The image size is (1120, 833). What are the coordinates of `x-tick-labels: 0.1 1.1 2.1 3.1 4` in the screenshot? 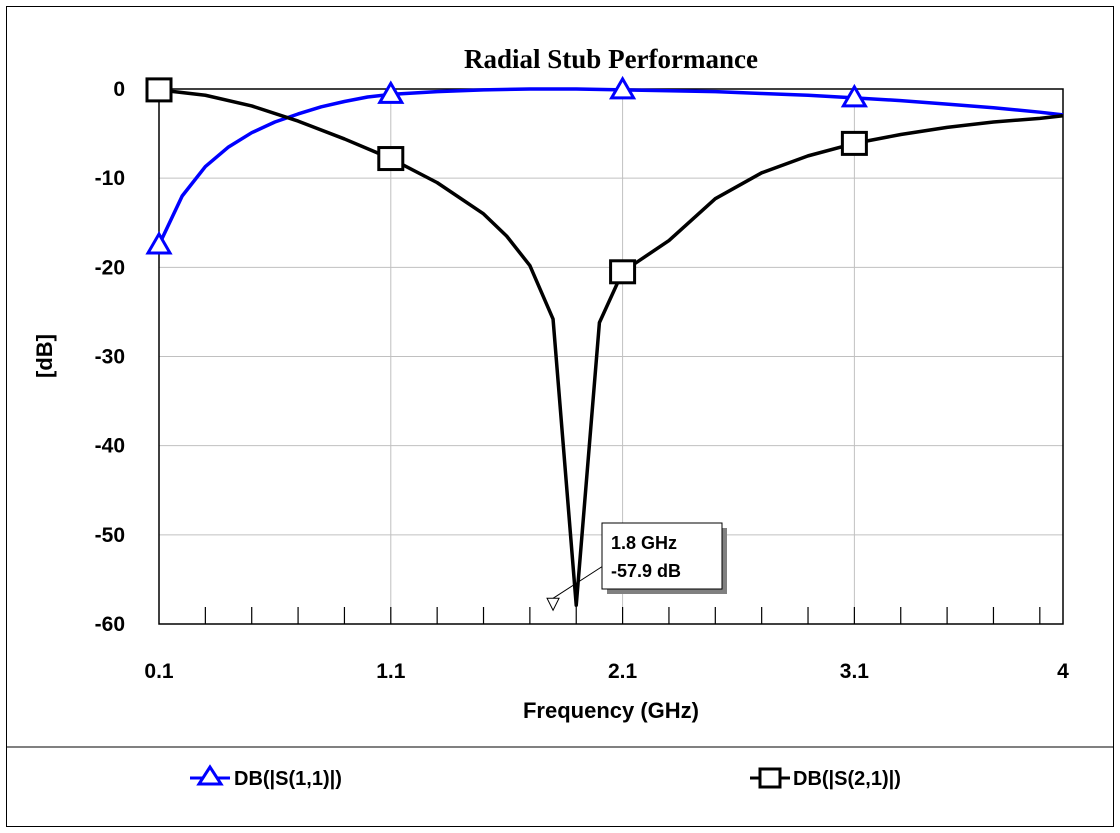 It's located at (606, 671).